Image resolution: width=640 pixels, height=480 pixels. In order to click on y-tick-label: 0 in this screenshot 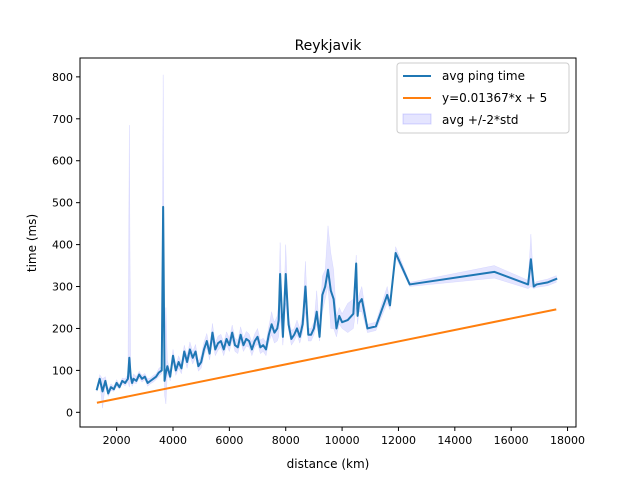, I will do `click(69, 412)`.